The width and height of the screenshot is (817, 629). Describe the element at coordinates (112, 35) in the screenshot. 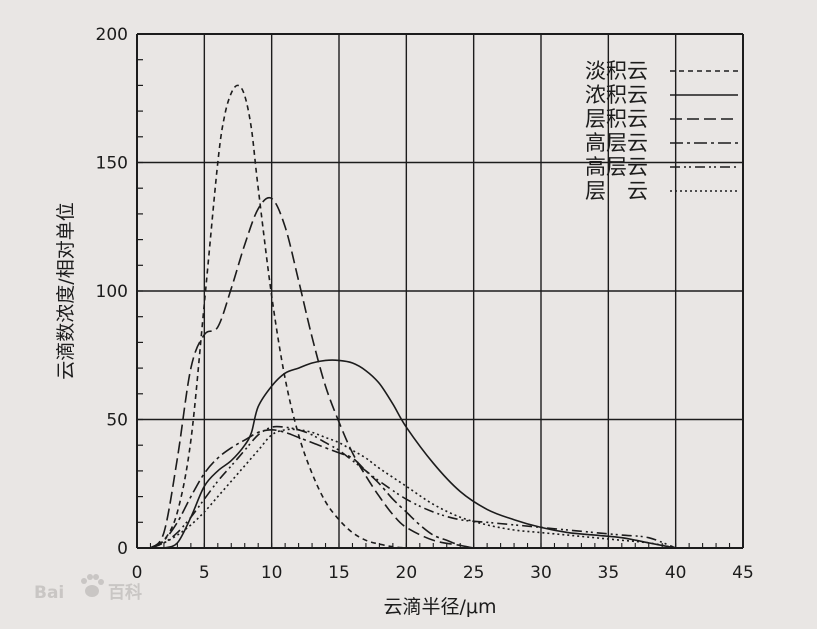

I see `y-tick-label-200: 200` at that location.